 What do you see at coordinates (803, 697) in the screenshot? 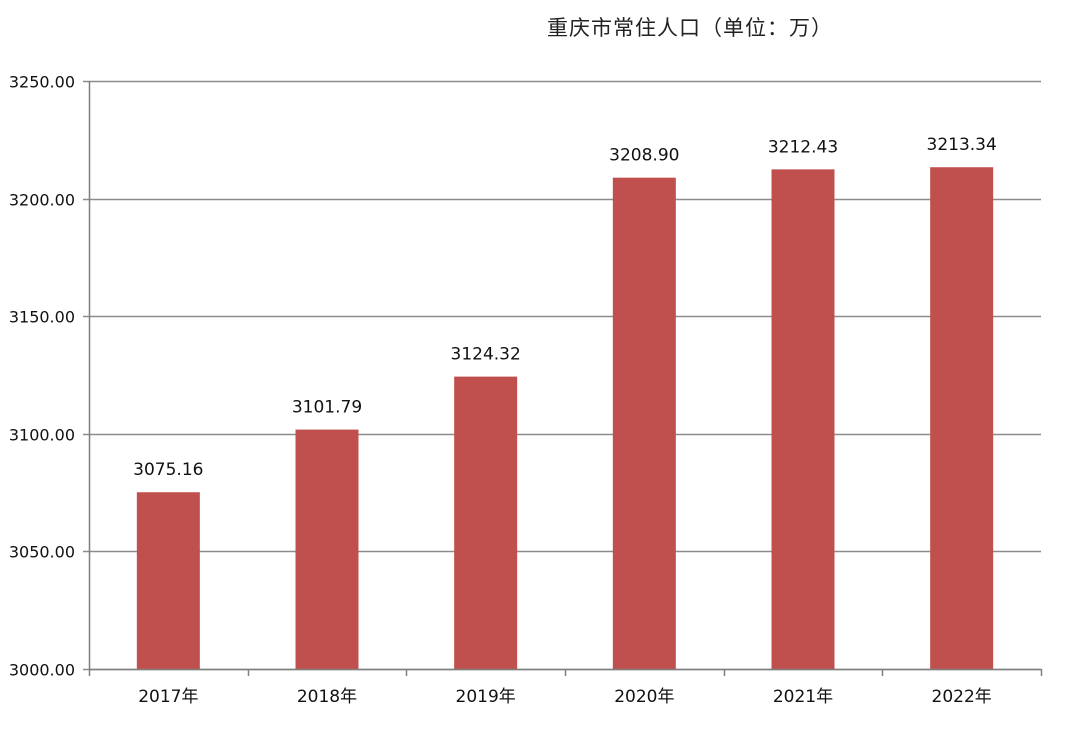
I see `x-tick-label-4: 2021年` at bounding box center [803, 697].